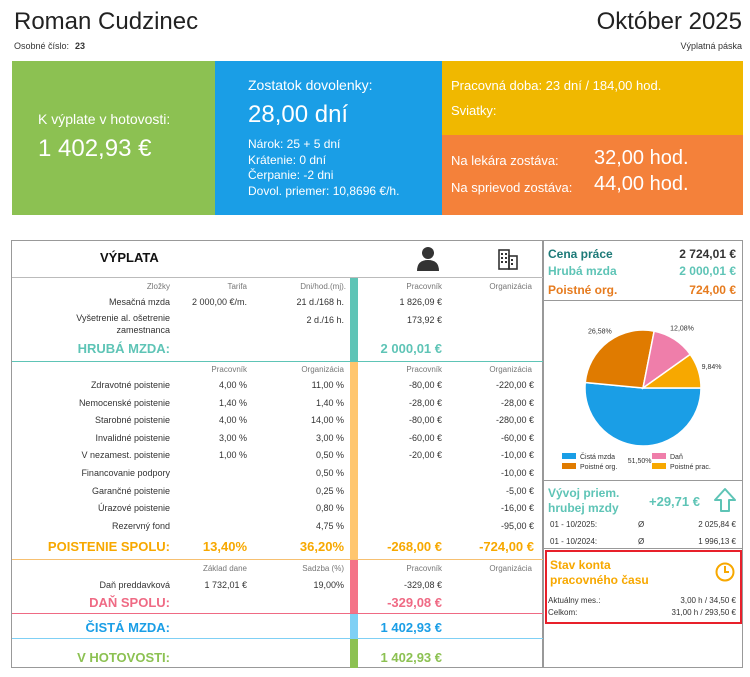  I want to click on insurance-name: Garančné poistenie, so click(130, 490).